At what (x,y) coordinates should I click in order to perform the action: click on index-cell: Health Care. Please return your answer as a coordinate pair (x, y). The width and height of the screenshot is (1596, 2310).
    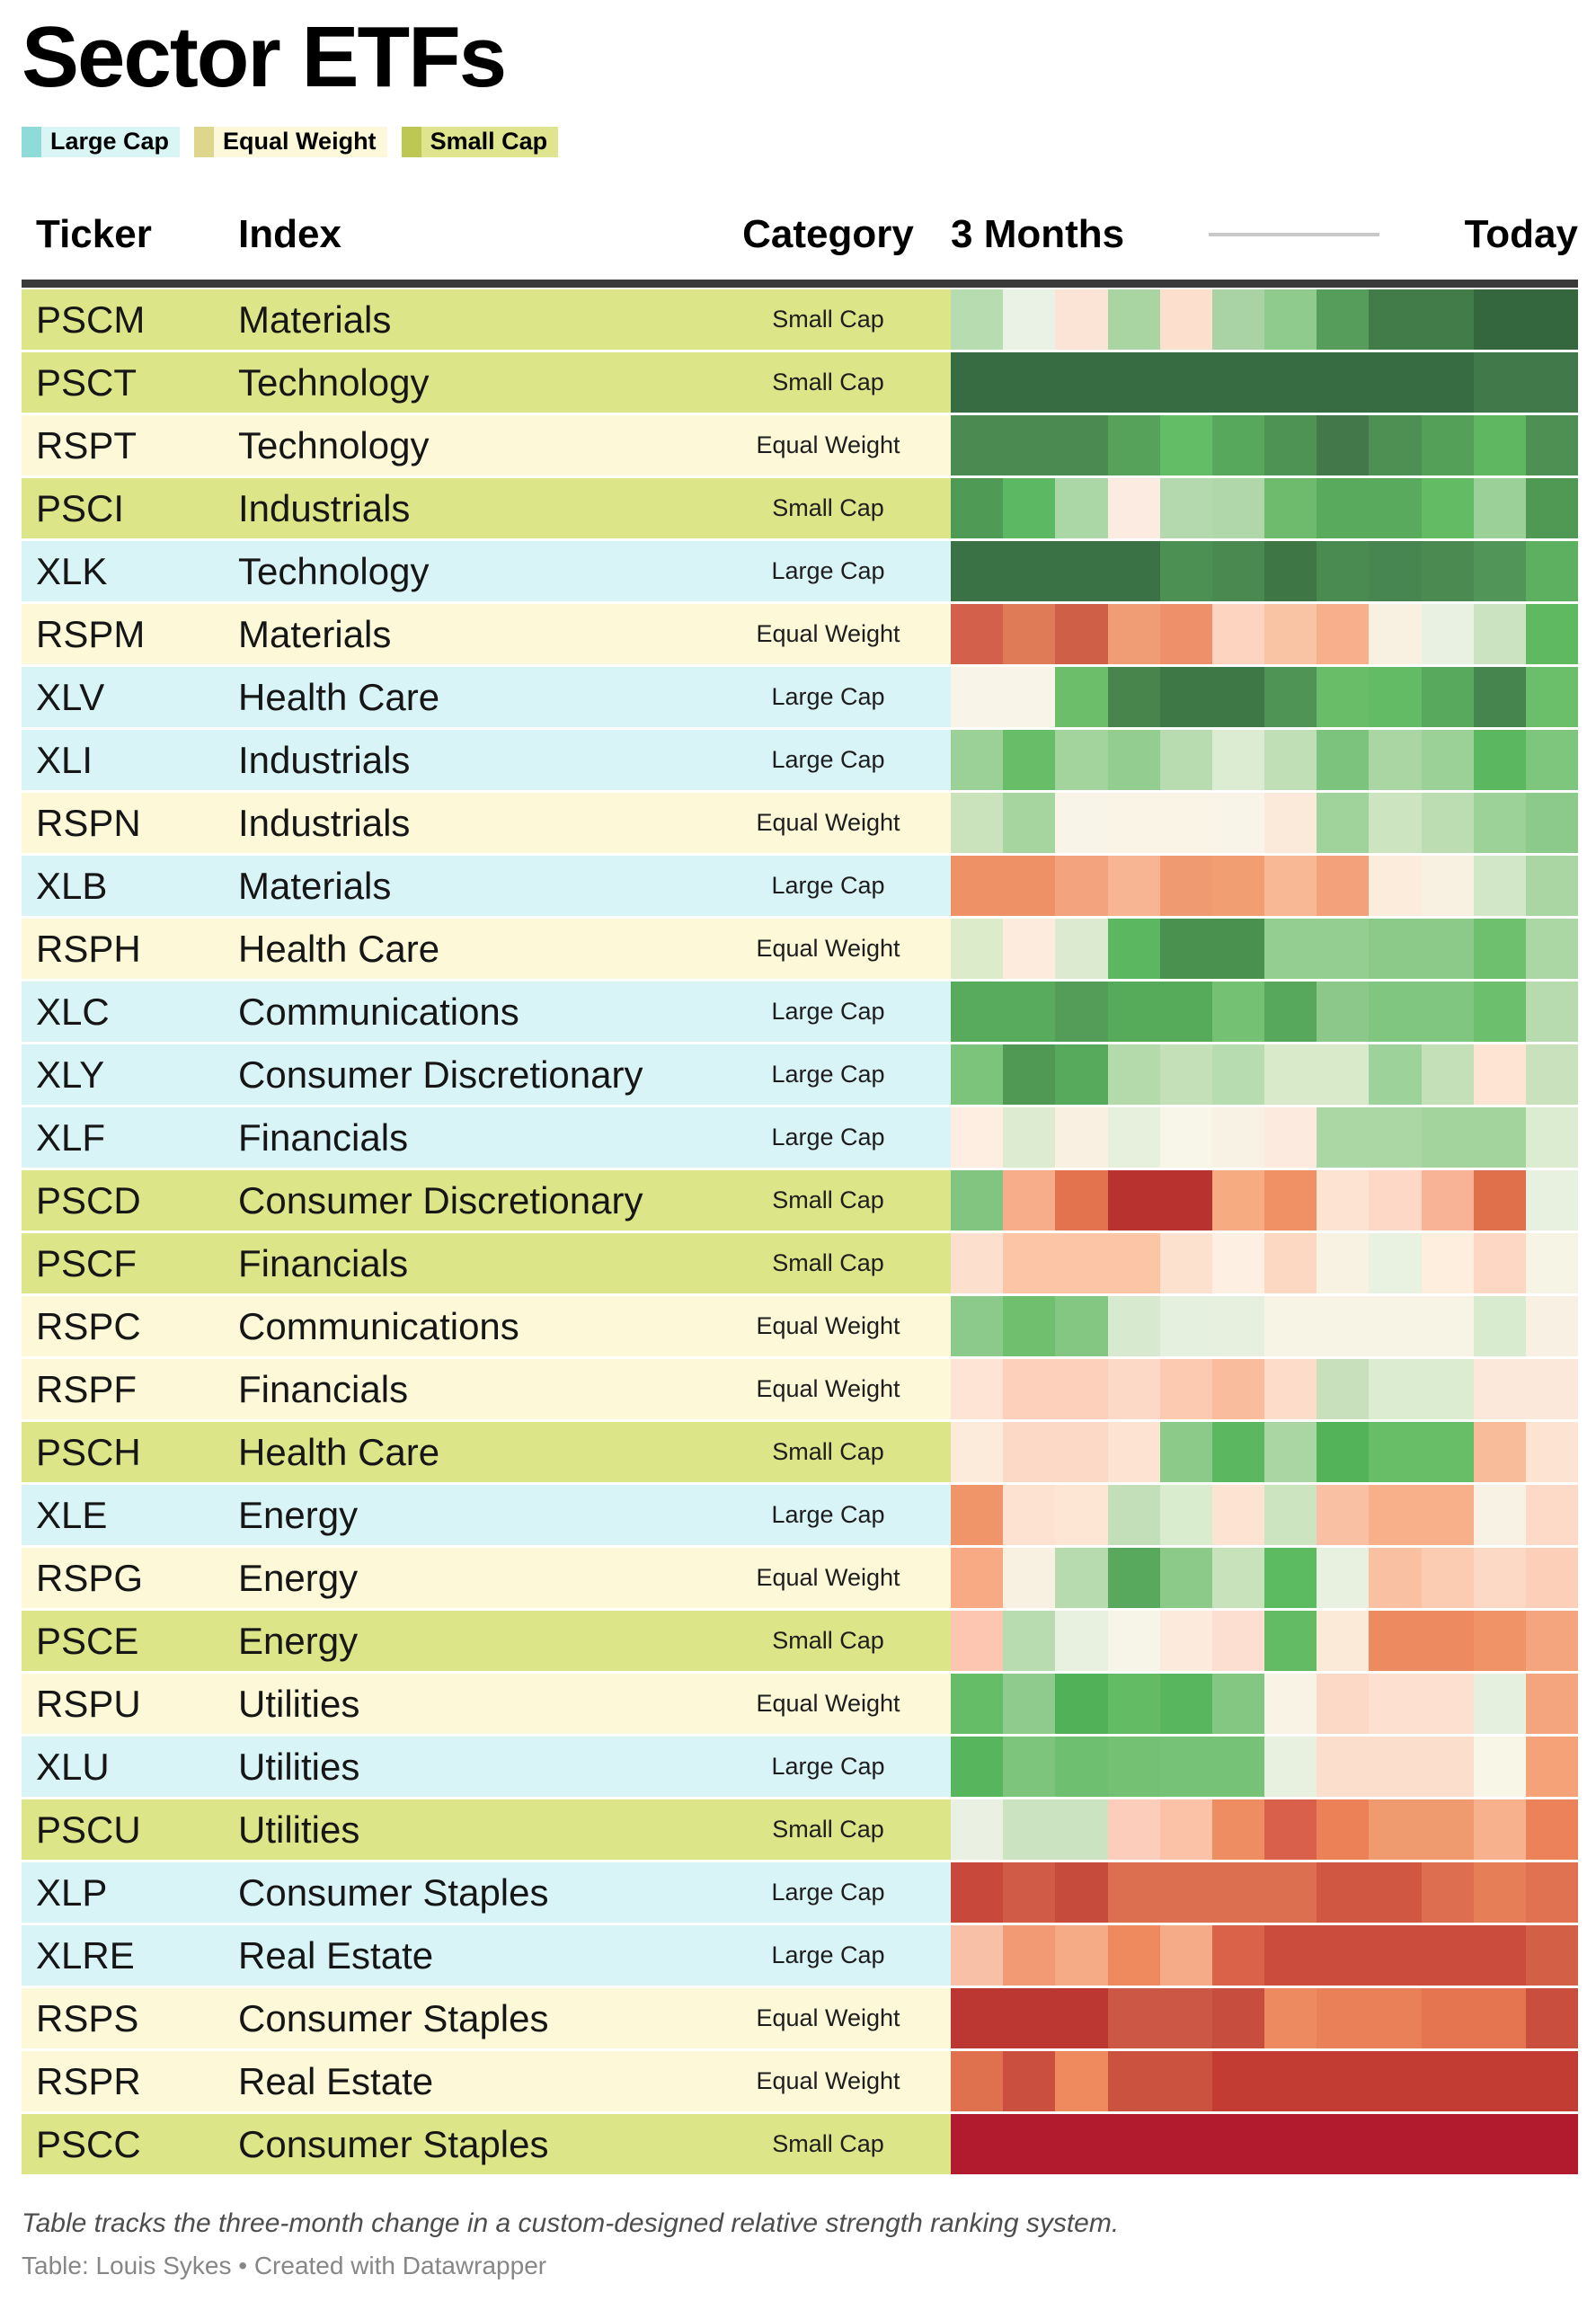
    Looking at the image, I should click on (471, 1452).